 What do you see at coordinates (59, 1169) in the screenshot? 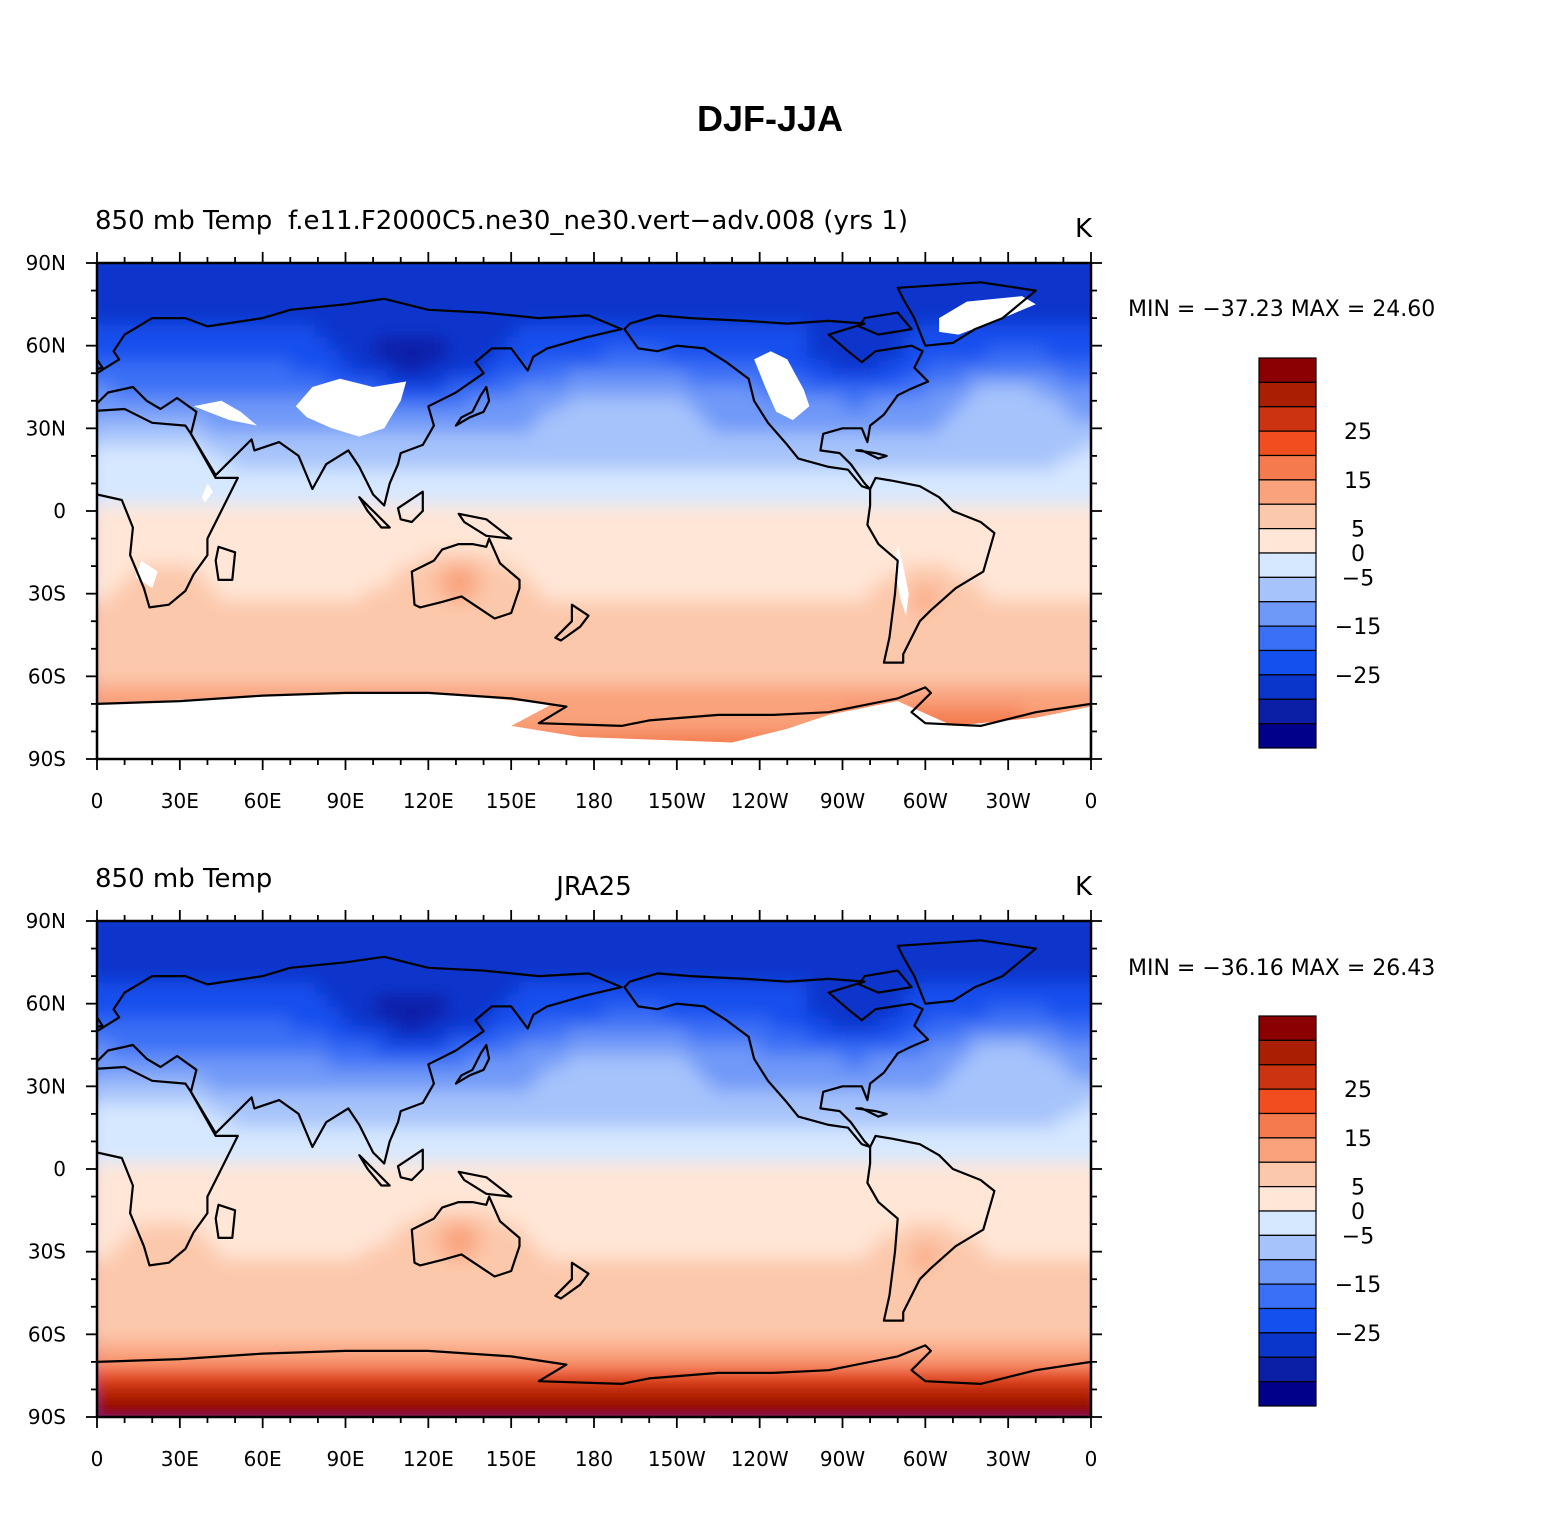
I see `y-tick-label: 0` at bounding box center [59, 1169].